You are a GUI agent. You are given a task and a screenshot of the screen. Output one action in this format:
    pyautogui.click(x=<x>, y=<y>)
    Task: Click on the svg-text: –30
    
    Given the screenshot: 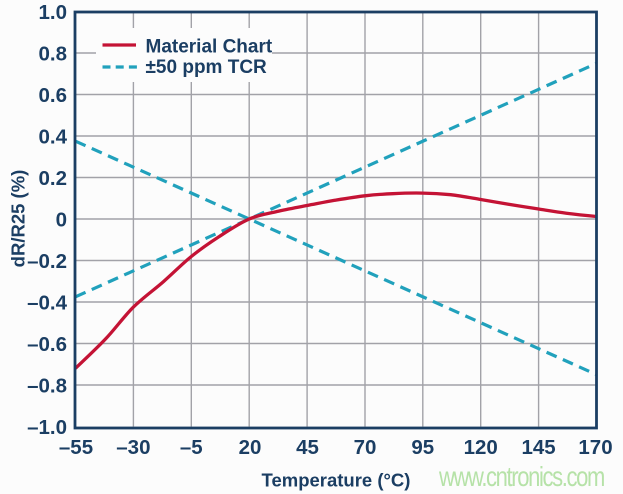 What is the action you would take?
    pyautogui.click(x=133, y=447)
    